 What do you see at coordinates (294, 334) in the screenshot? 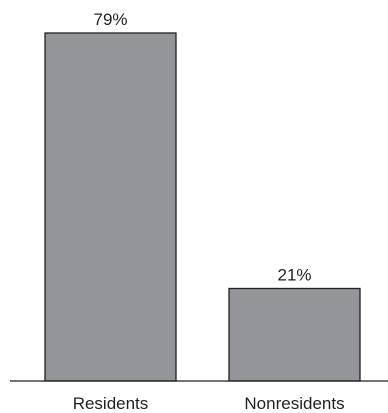
I see `bar-nonresidents` at bounding box center [294, 334].